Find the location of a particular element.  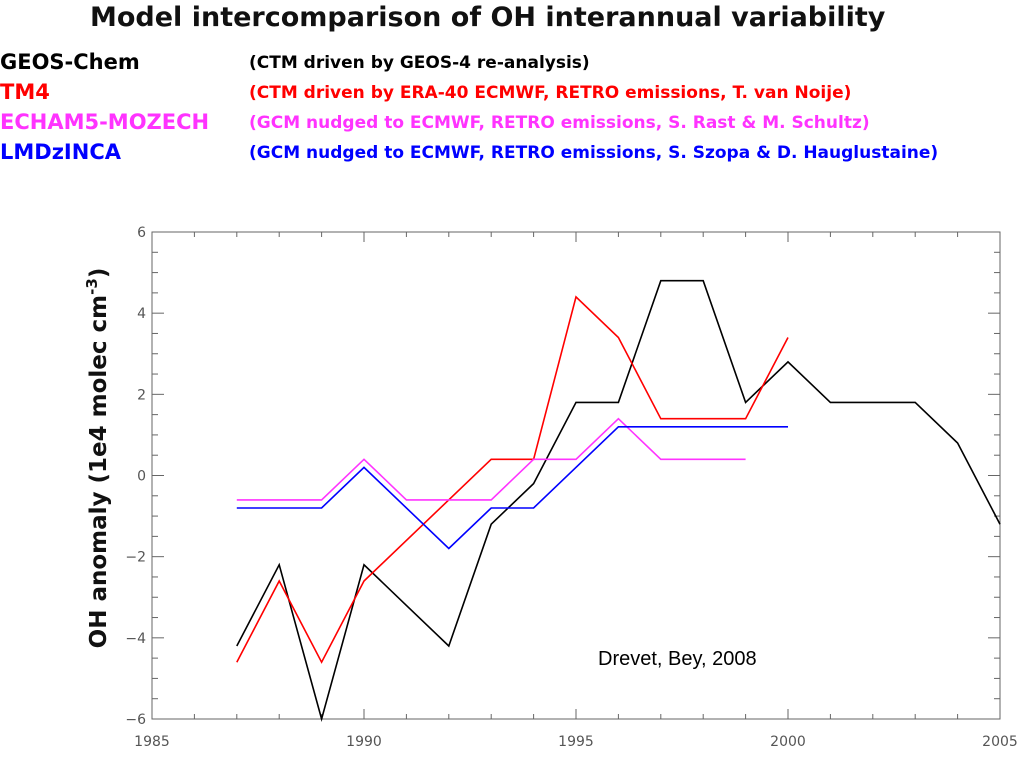

y-tick-label: −4 is located at coordinates (135, 639).